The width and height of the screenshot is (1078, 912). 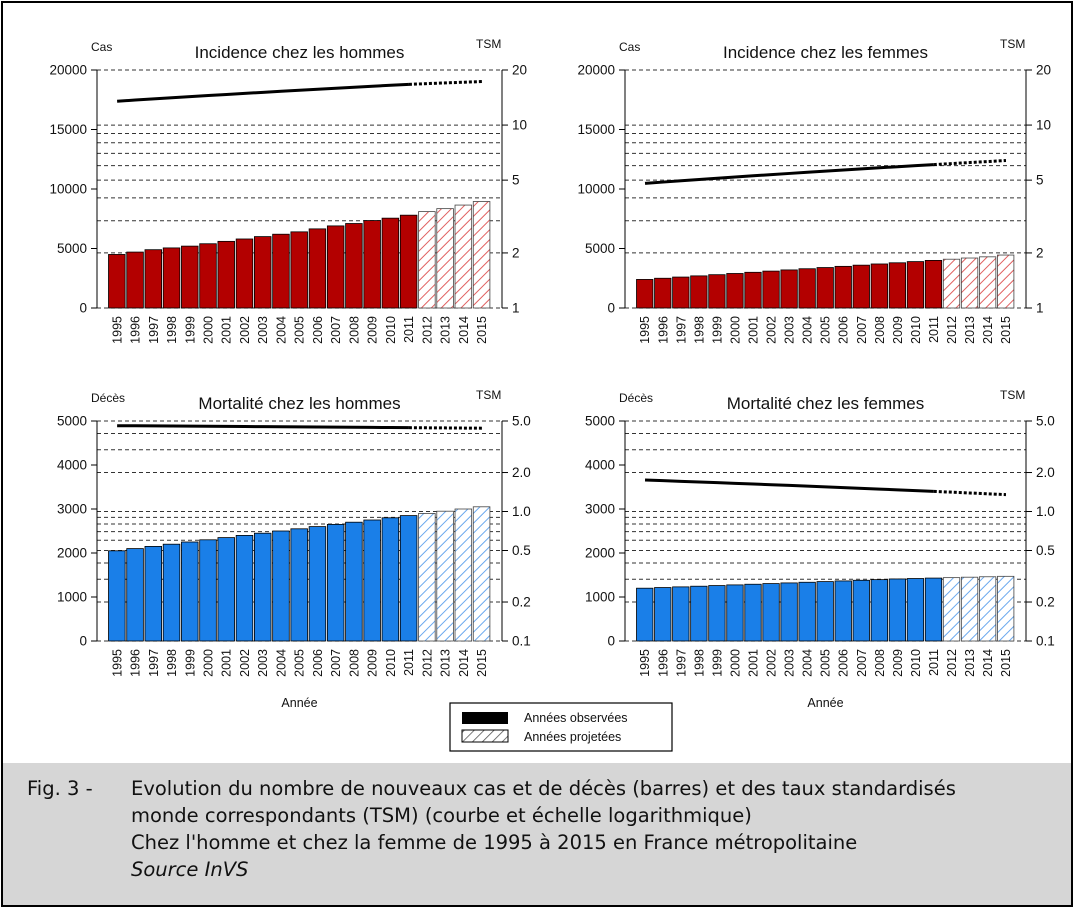 What do you see at coordinates (825, 403) in the screenshot?
I see `chart-title: Mortalité chez les femmes` at bounding box center [825, 403].